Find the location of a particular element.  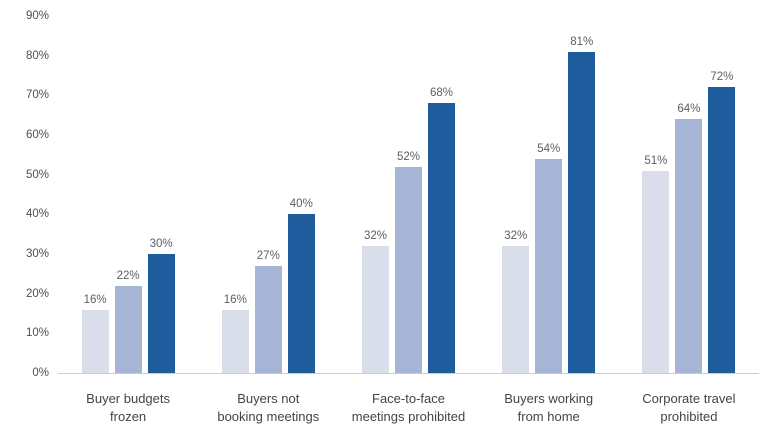

x-category-label: Buyer budgets frozen is located at coordinates (128, 408).